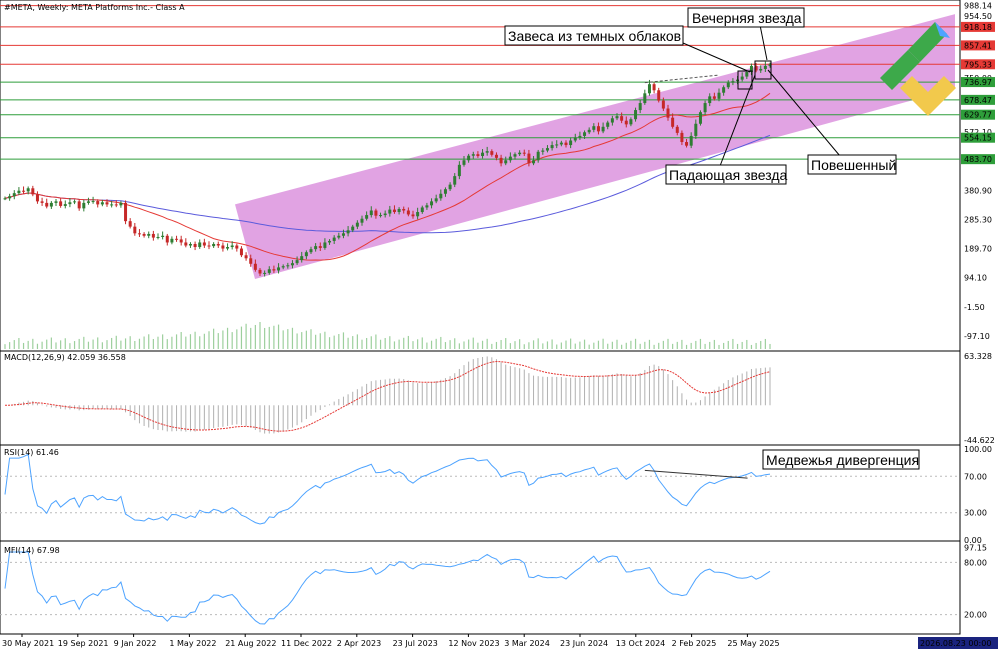 Image resolution: width=1000 pixels, height=650 pixels. What do you see at coordinates (480, 489) in the screenshot?
I see `rsi-panel` at bounding box center [480, 489].